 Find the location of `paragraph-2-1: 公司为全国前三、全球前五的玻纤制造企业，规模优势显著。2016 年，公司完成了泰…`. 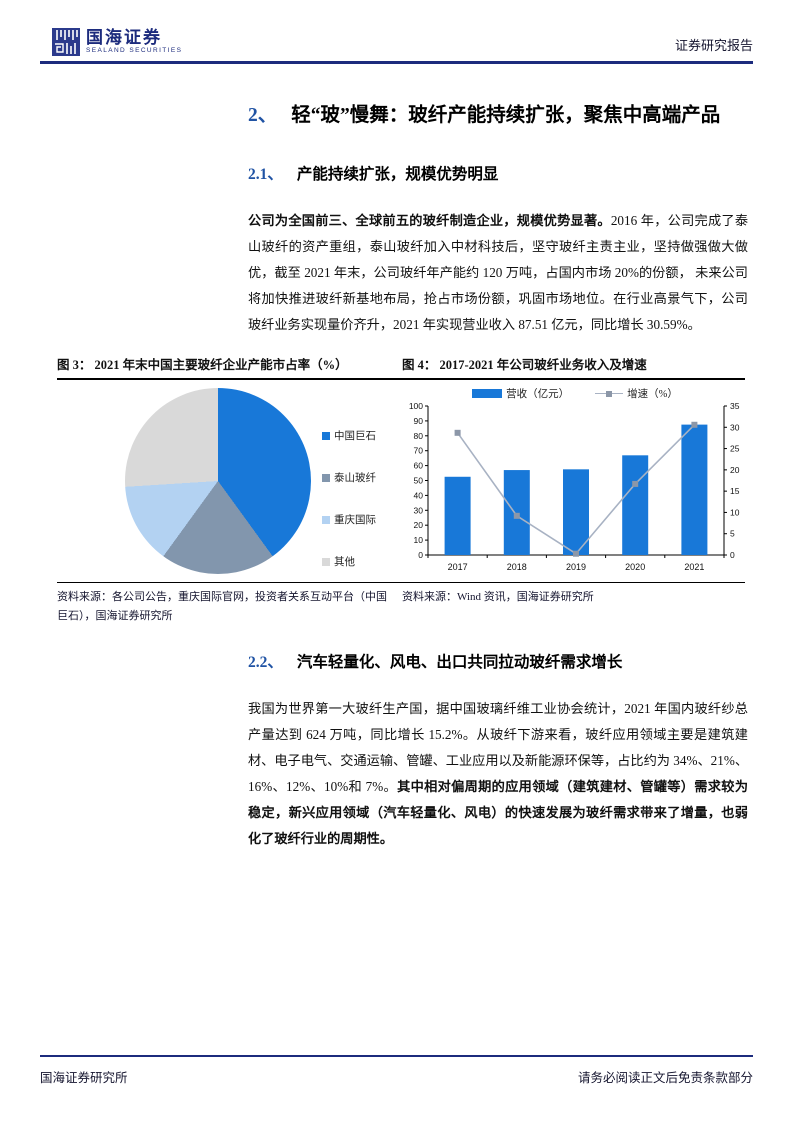

paragraph-2-1: 公司为全国前三、全球前五的玻纤制造企业，规模优势显著。2016 年，公司完成了泰… is located at coordinates (498, 273).